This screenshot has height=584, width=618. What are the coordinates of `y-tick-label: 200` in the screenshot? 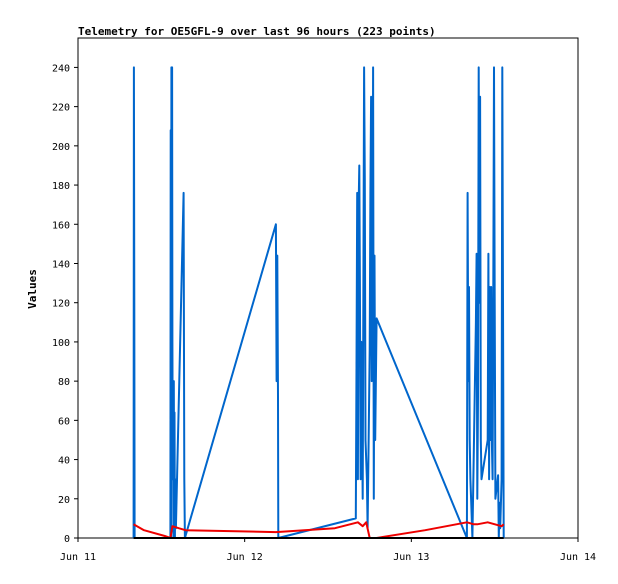 It's located at (61, 147).